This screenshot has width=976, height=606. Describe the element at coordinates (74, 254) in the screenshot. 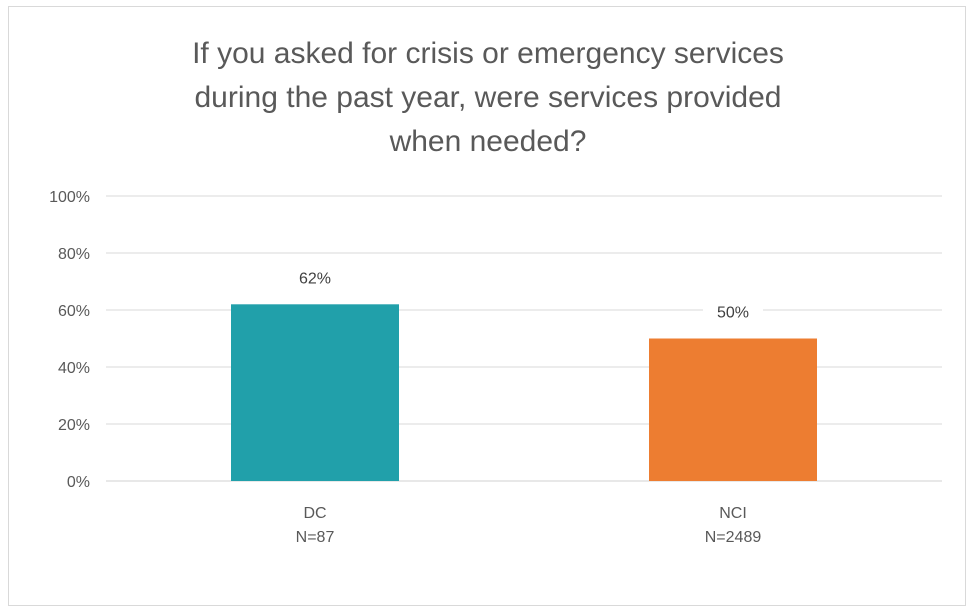

I see `y-tick-label-80: 80%` at that location.